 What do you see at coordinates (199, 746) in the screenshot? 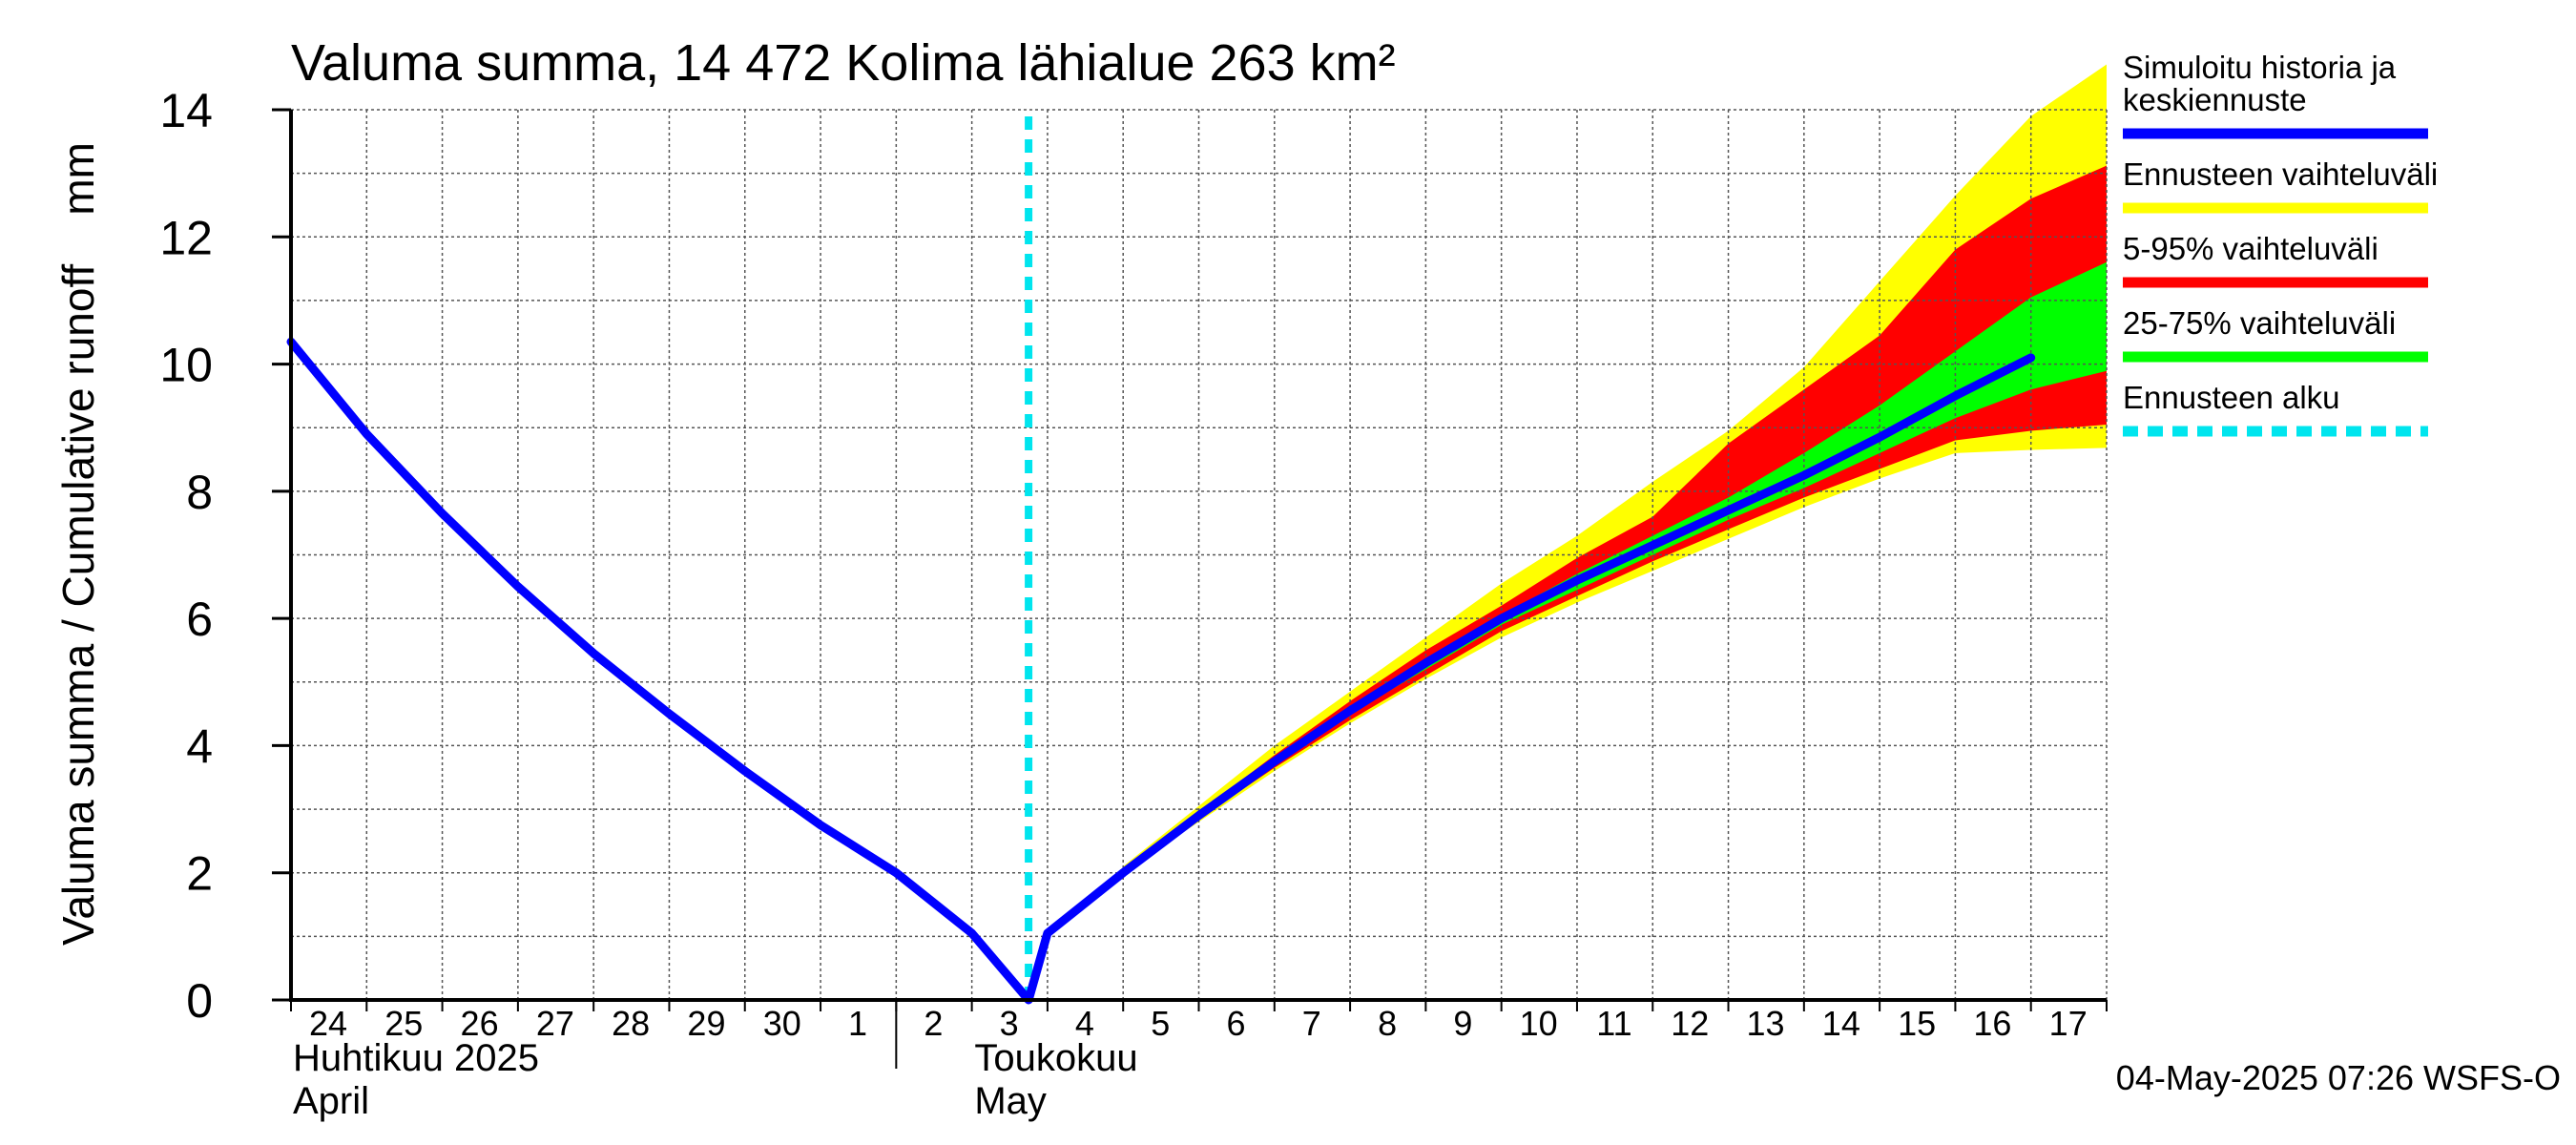
I see `y-tick-label: 4` at bounding box center [199, 746].